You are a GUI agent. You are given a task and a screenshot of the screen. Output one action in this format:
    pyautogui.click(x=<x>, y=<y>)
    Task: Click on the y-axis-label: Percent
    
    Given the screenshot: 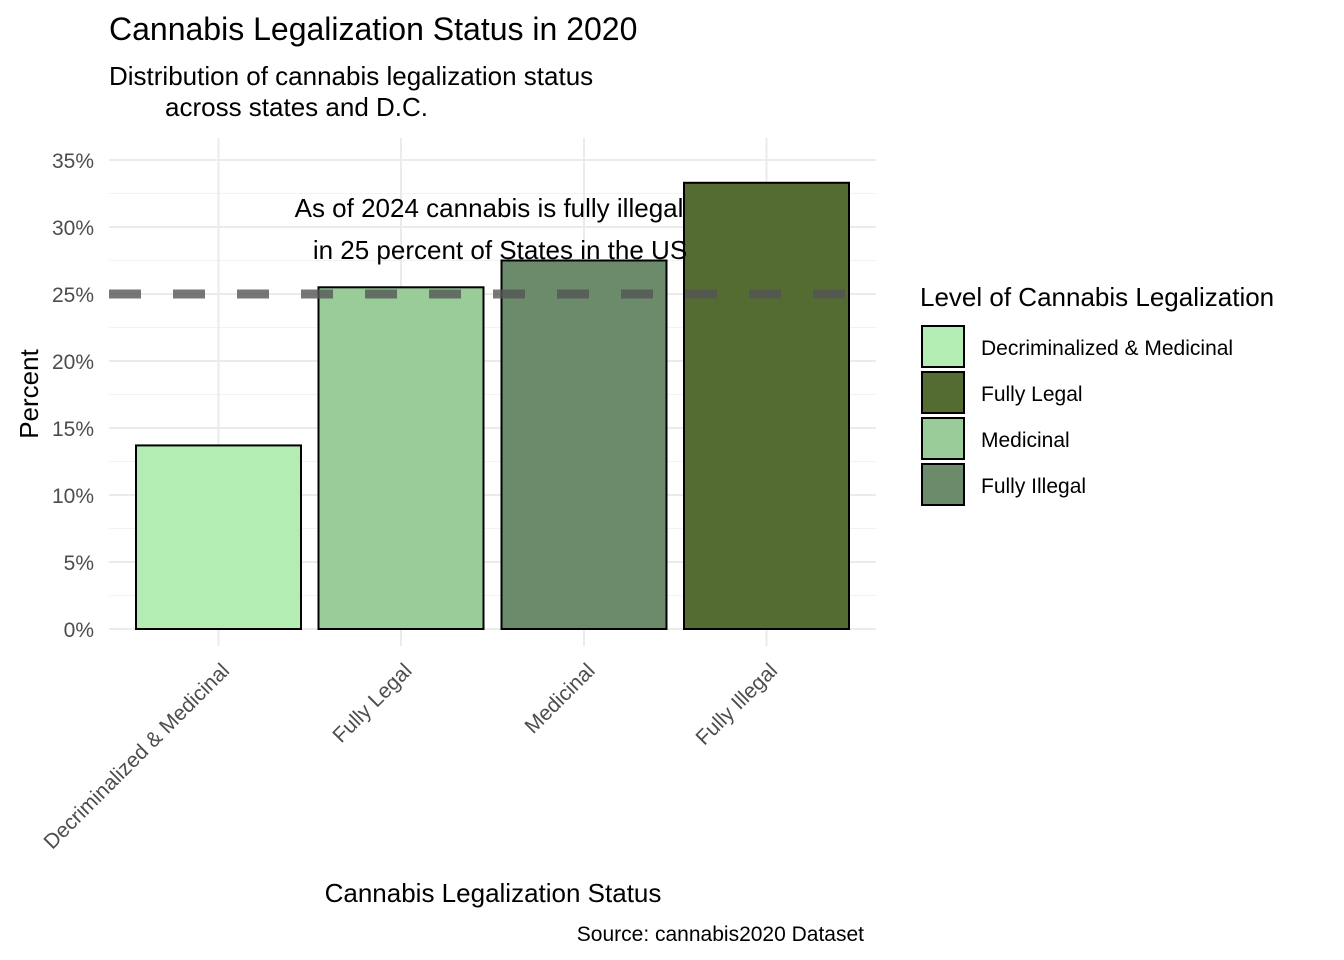 What is the action you would take?
    pyautogui.click(x=29, y=393)
    